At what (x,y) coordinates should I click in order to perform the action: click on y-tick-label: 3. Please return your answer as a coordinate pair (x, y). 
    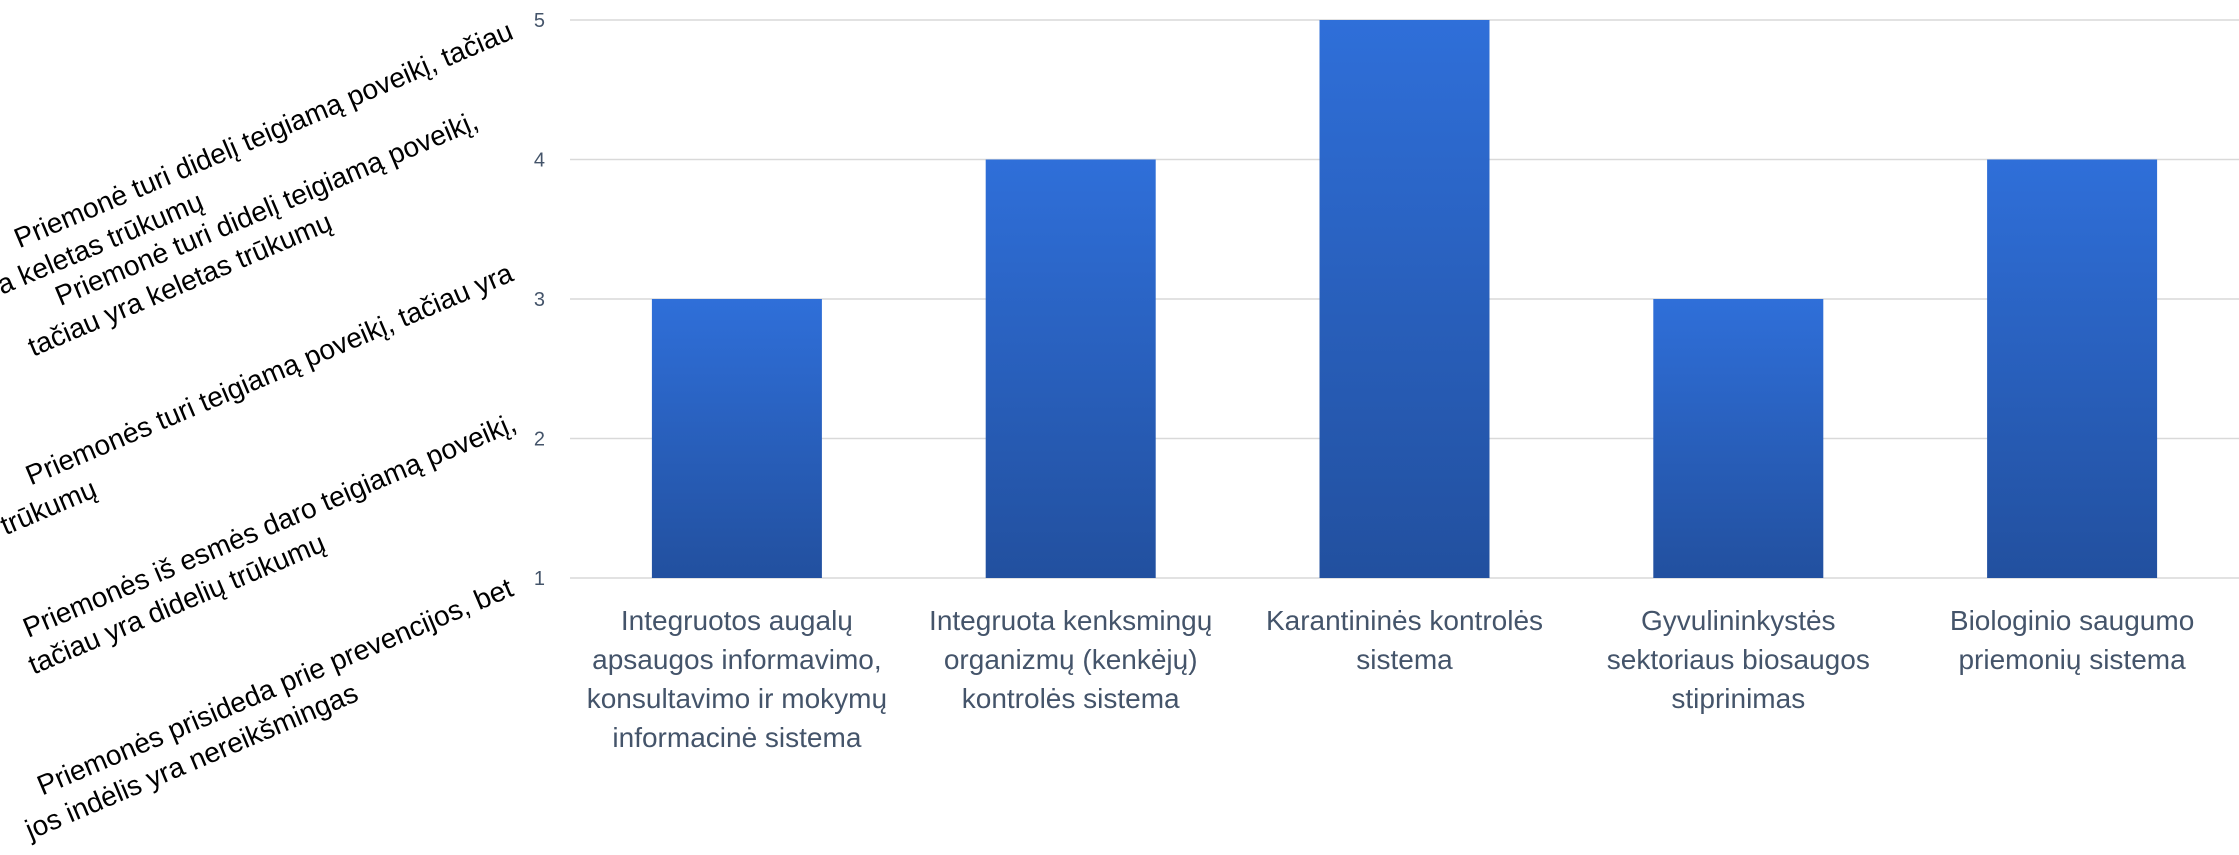
    Looking at the image, I should click on (539, 300).